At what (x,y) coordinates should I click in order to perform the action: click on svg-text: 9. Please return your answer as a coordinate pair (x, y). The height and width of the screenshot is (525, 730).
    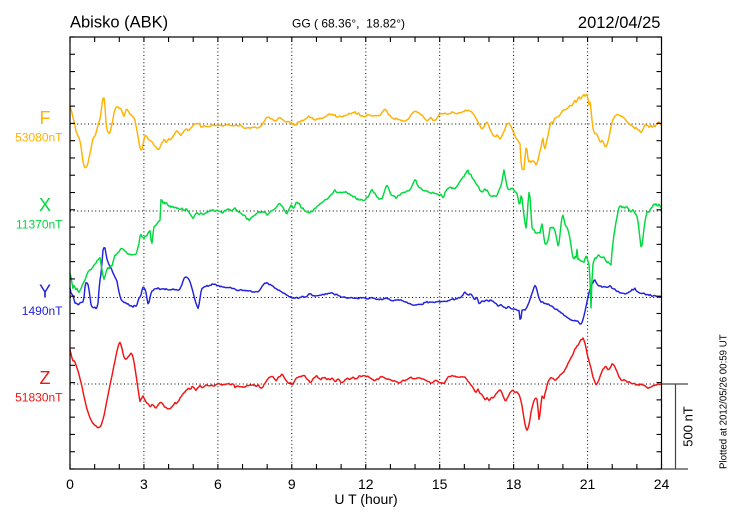
    Looking at the image, I should click on (292, 484).